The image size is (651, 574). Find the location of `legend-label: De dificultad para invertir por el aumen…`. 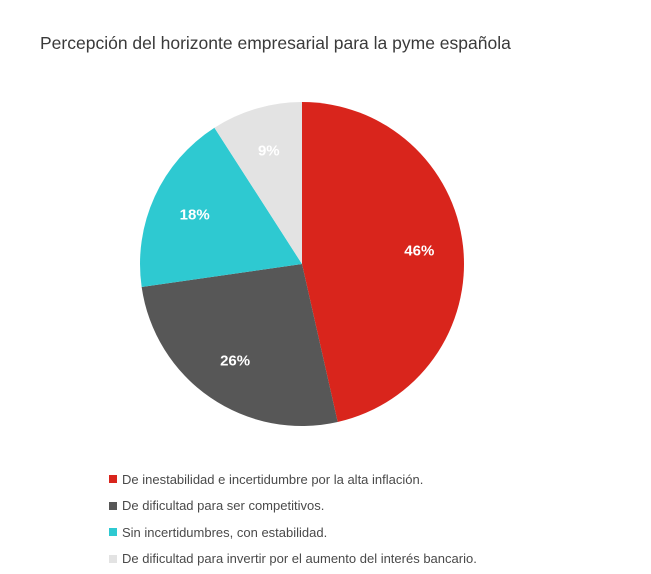

legend-label: De dificultad para invertir por el aumen… is located at coordinates (299, 559).